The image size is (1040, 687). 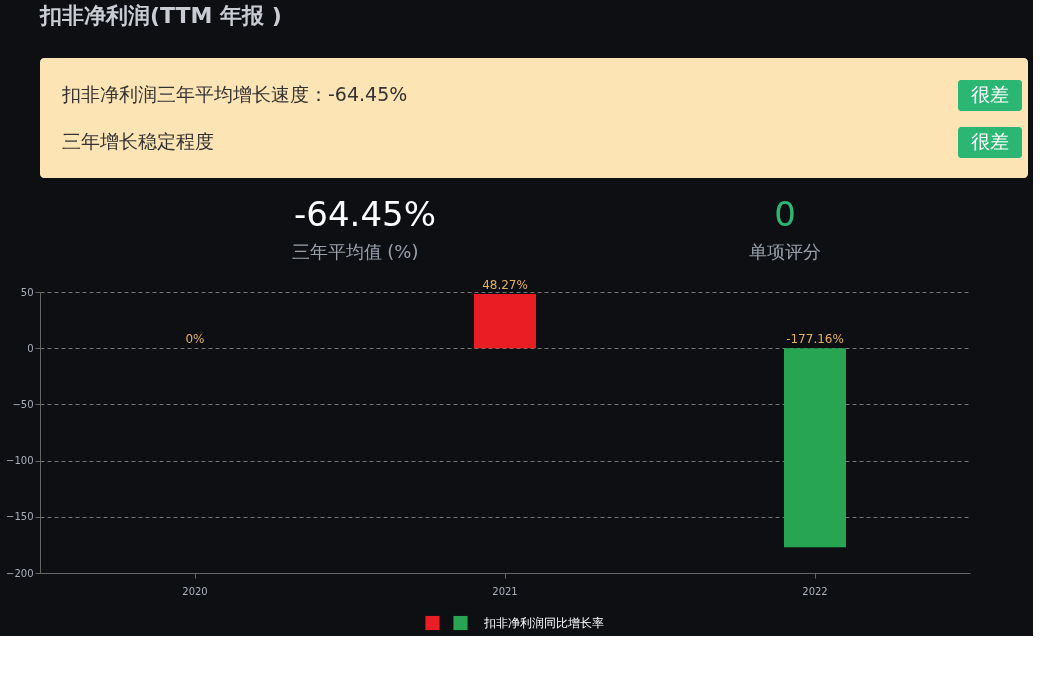 What do you see at coordinates (30, 348) in the screenshot?
I see `y-tick-label: 0` at bounding box center [30, 348].